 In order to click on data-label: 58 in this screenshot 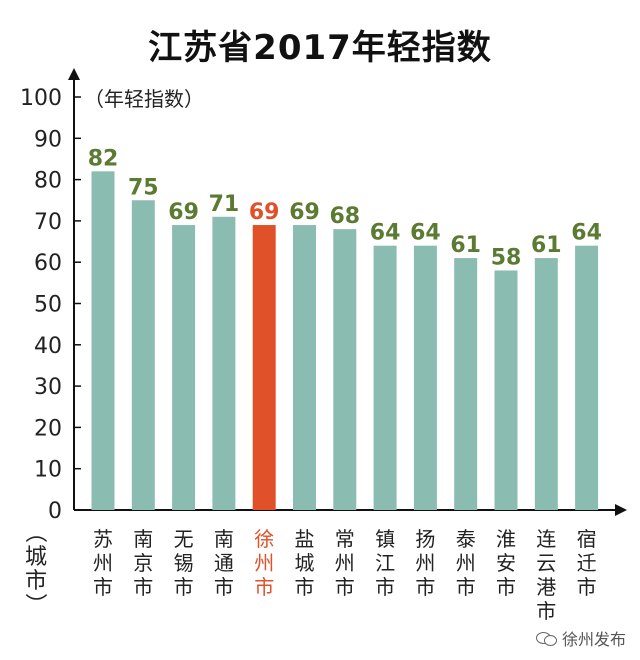, I will do `click(506, 257)`.